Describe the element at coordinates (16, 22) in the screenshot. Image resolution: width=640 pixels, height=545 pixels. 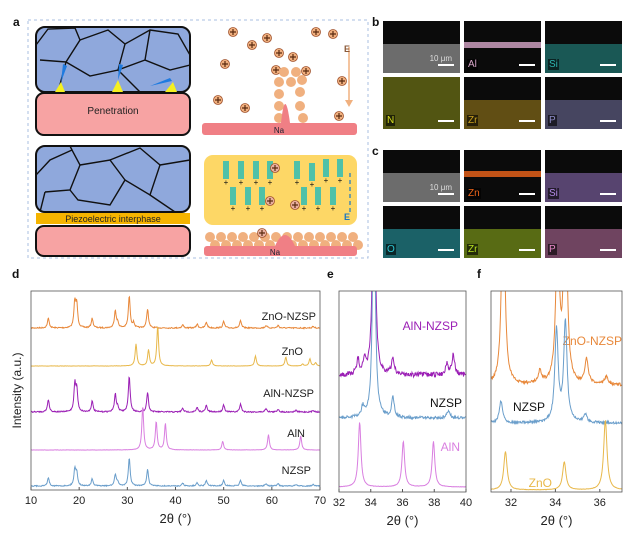
I see `panel-label-a: a` at that location.